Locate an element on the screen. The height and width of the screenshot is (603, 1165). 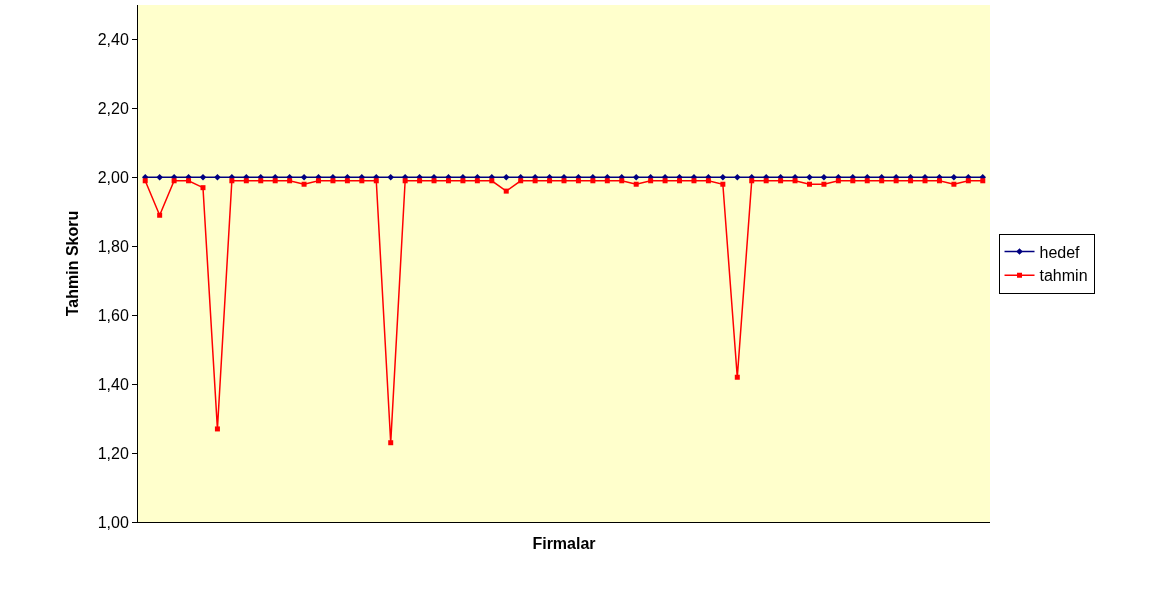
legend-label: tahmin is located at coordinates (1063, 276).